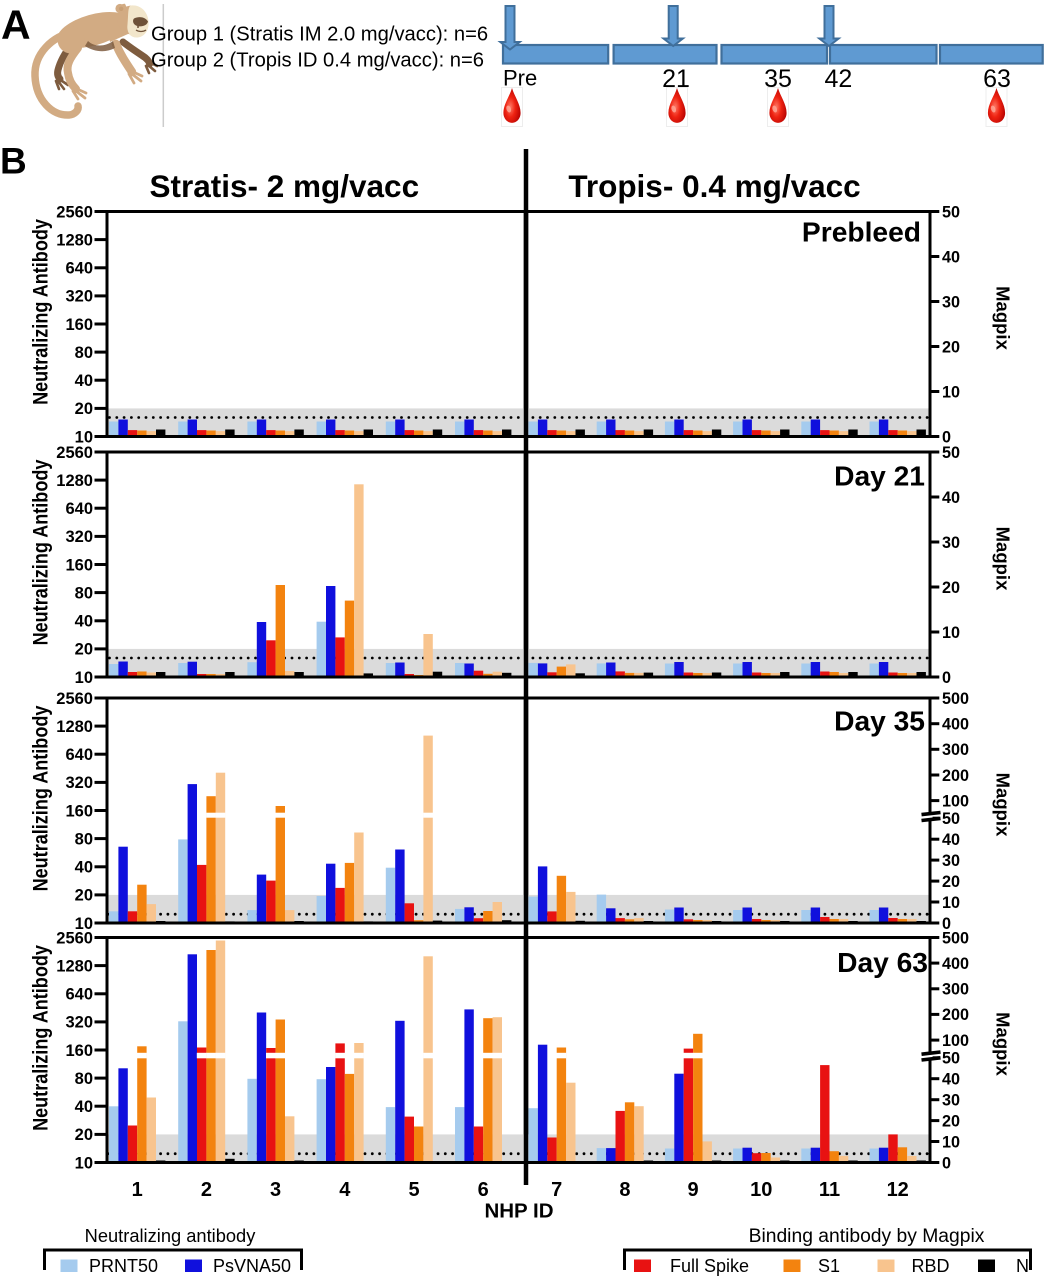 The width and height of the screenshot is (1047, 1279). Describe the element at coordinates (838, 79) in the screenshot. I see `svg-text: 42` at that location.